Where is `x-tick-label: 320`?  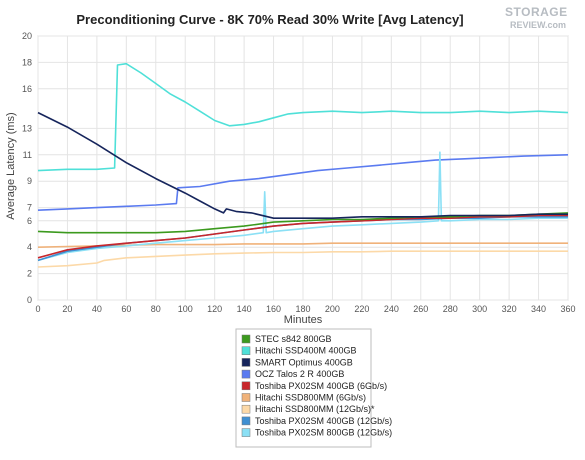 x-tick-label: 320 is located at coordinates (509, 309).